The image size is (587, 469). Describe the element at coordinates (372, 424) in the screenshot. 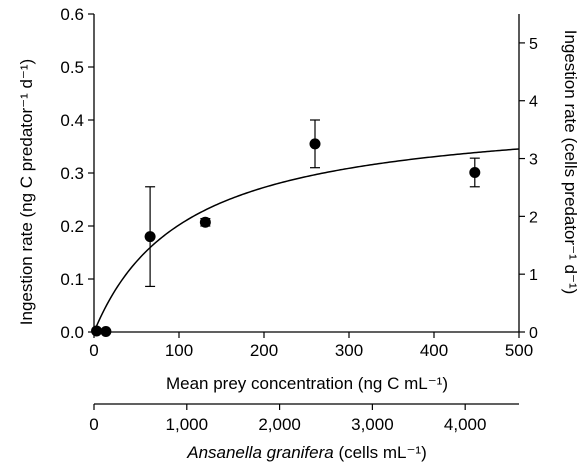

I see `x-secondary-tick-label: 3,000` at that location.